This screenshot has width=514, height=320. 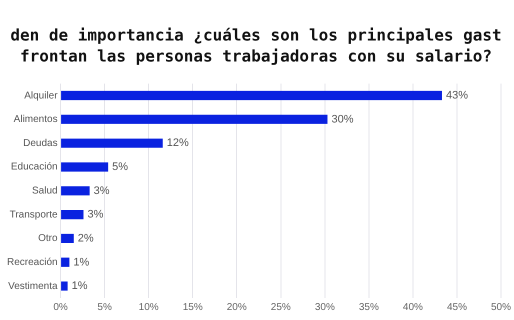 I want to click on y-tick-label: Deudas, so click(x=40, y=143).